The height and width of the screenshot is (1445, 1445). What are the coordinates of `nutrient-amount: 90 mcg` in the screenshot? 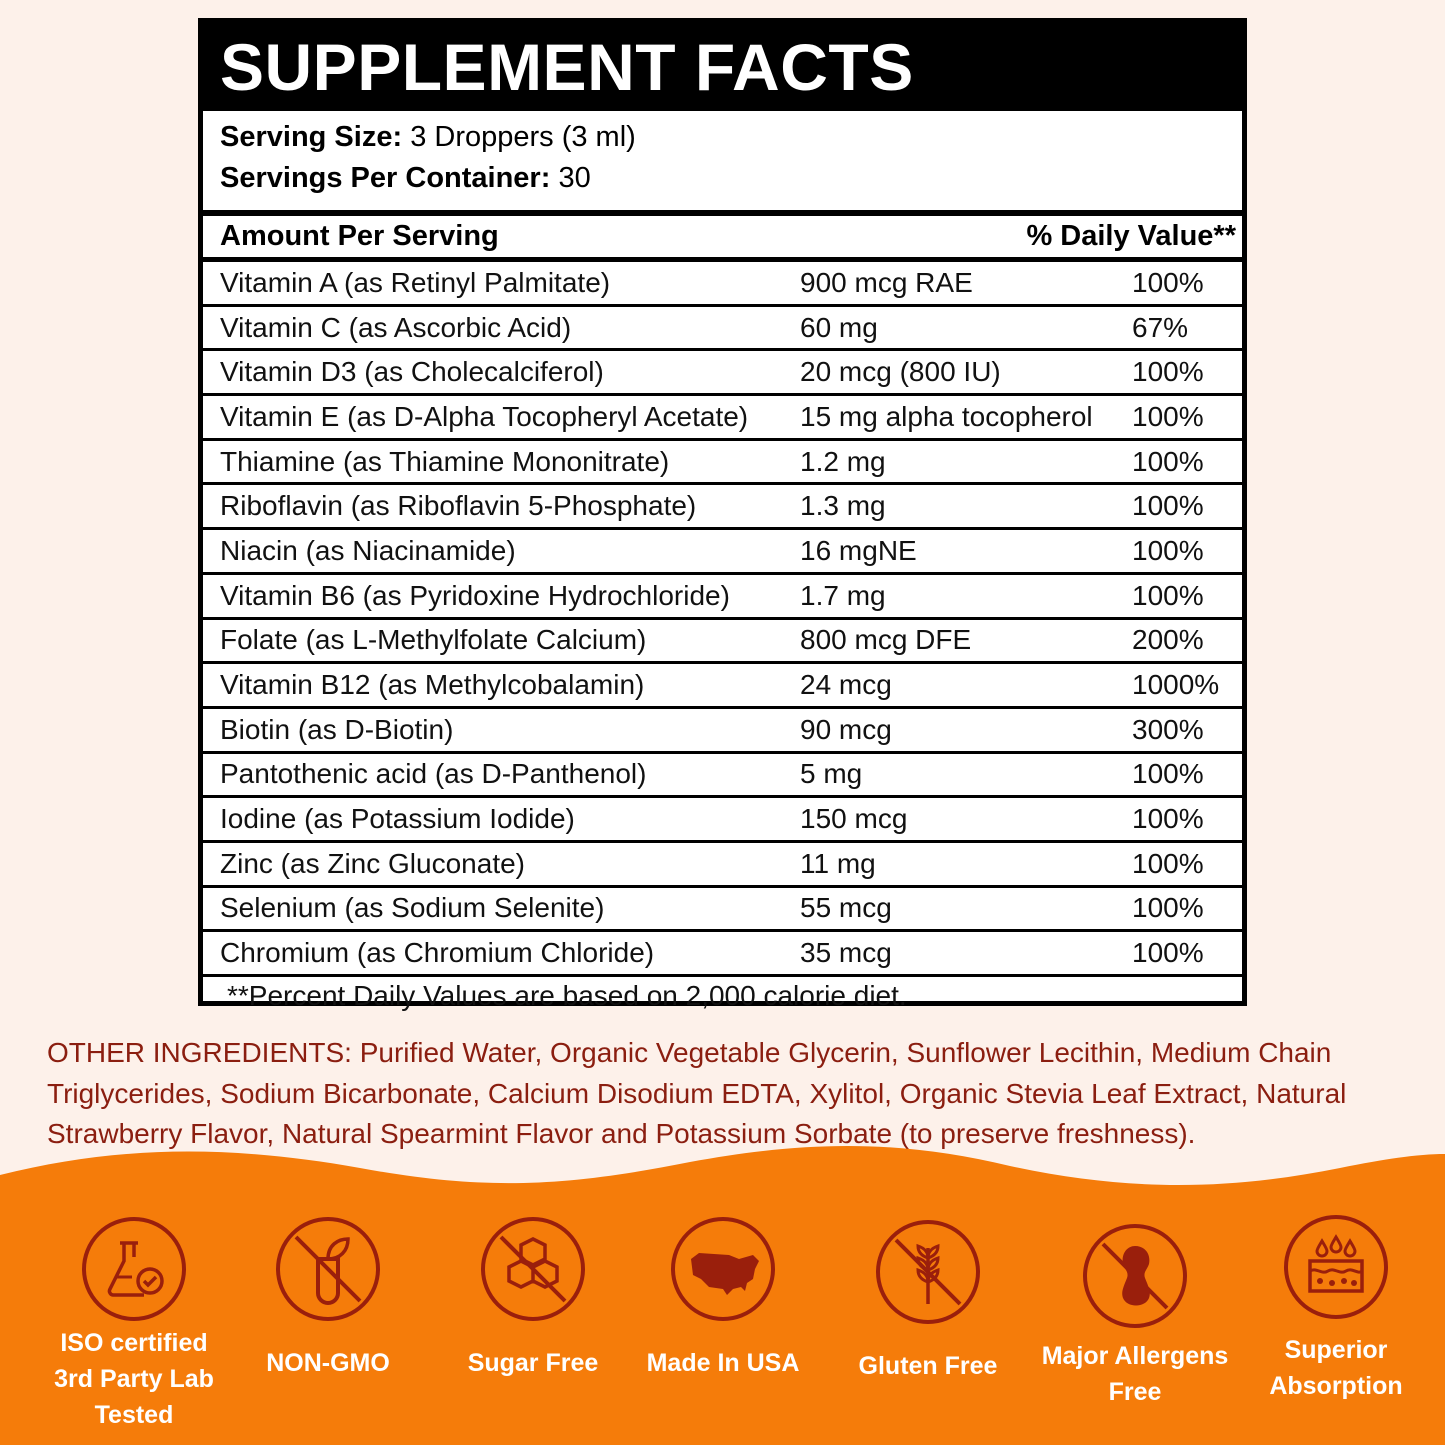 It's located at (846, 729).